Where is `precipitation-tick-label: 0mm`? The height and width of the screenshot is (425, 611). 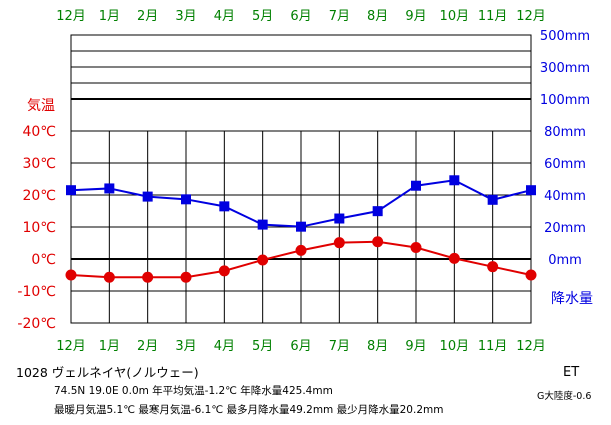
precipitation-tick-label: 0mm is located at coordinates (565, 260).